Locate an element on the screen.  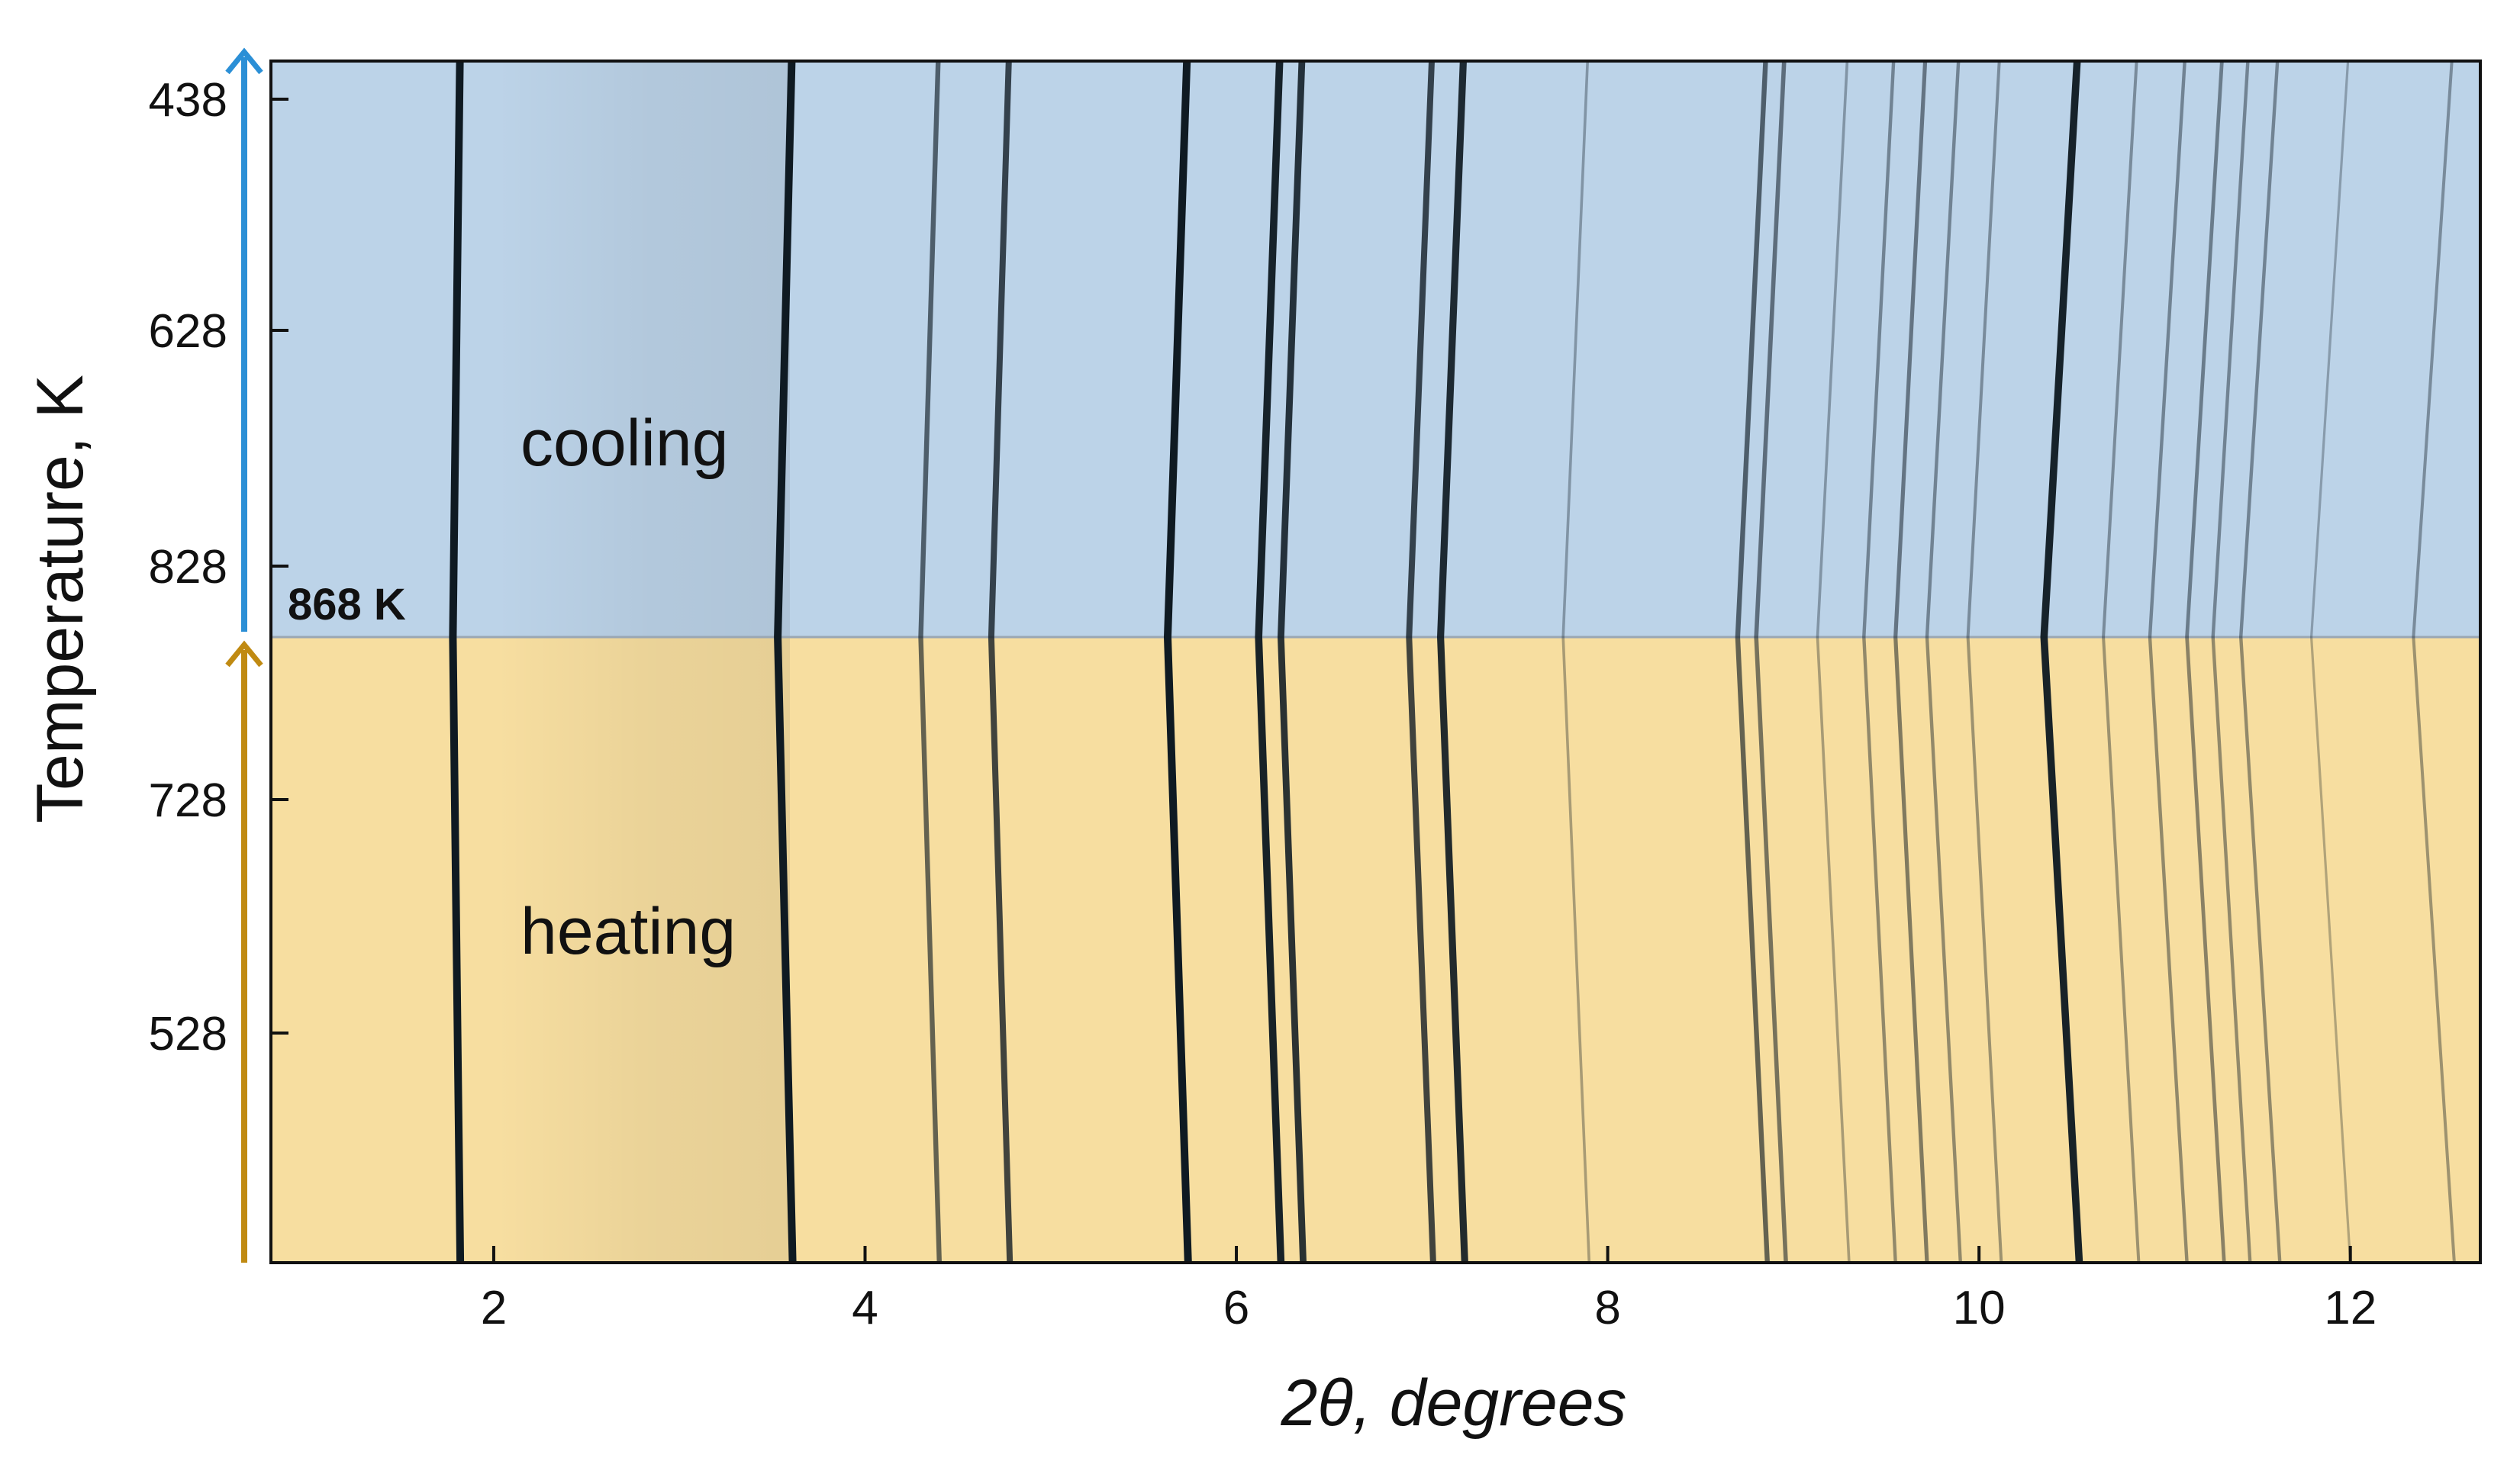
heating-arrow is located at coordinates (244, 951).